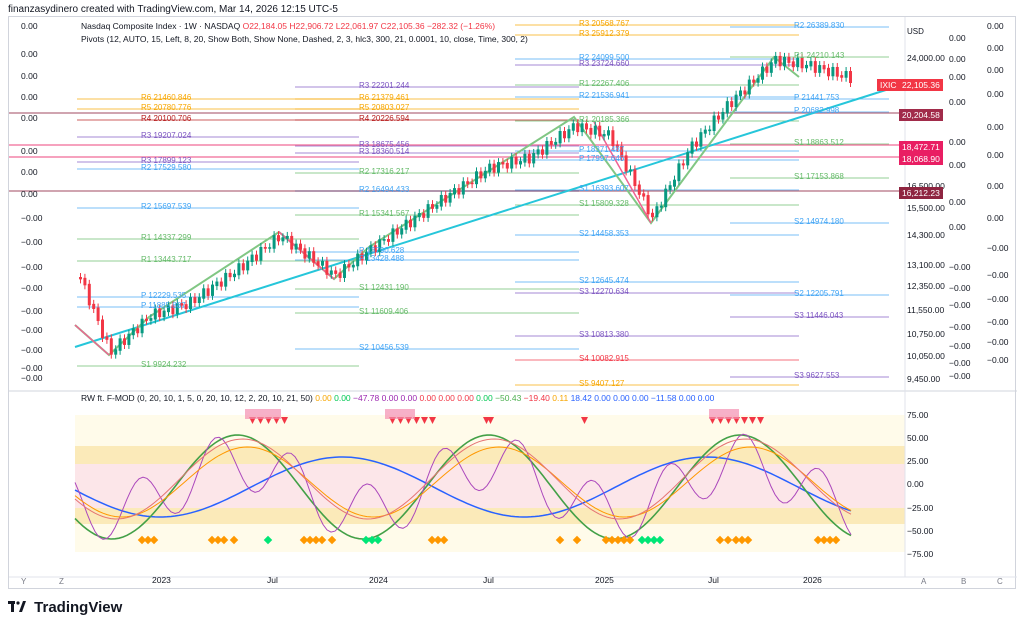 This screenshot has width=1024, height=629. Describe the element at coordinates (604, 119) in the screenshot. I see `pivot-level-label: R1 20185.366` at that location.